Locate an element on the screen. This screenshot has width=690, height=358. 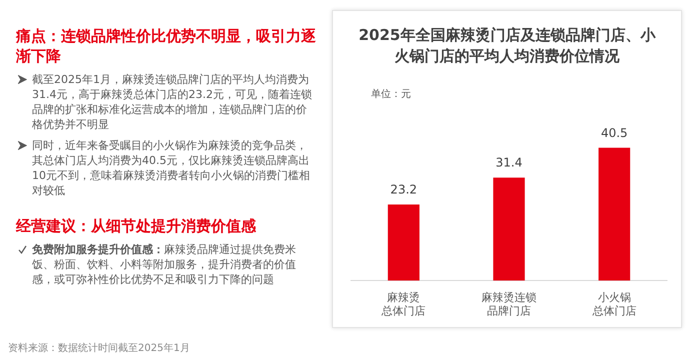
data-label: 40.5 is located at coordinates (614, 133).